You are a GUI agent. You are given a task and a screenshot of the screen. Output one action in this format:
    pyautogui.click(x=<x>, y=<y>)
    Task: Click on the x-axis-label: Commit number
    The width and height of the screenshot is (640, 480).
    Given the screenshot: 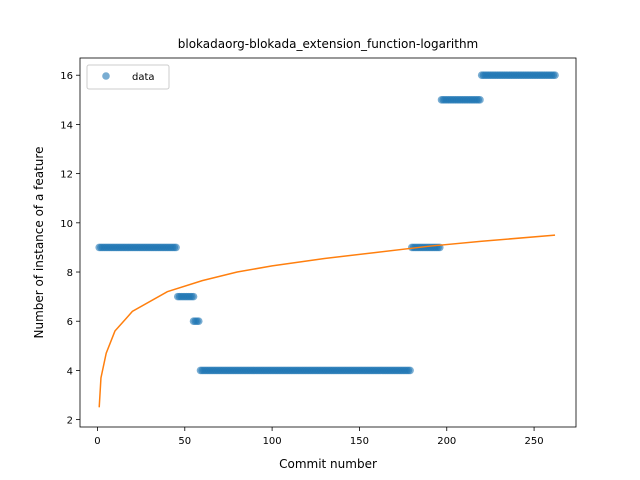 What is the action you would take?
    pyautogui.click(x=328, y=464)
    